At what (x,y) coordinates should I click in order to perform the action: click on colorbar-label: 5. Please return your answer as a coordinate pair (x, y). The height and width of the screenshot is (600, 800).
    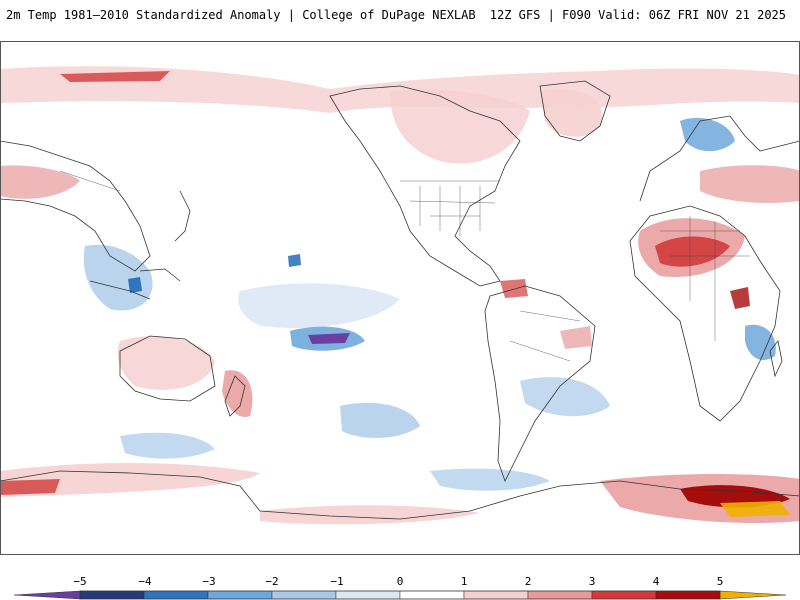
    Looking at the image, I should click on (720, 581).